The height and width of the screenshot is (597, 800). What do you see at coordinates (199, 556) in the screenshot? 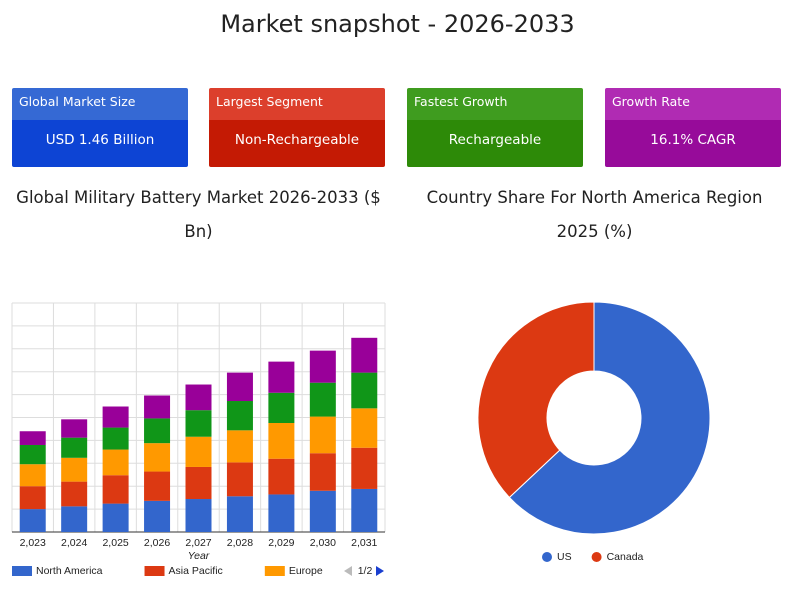
I see `x-axis-title: Year` at bounding box center [199, 556].